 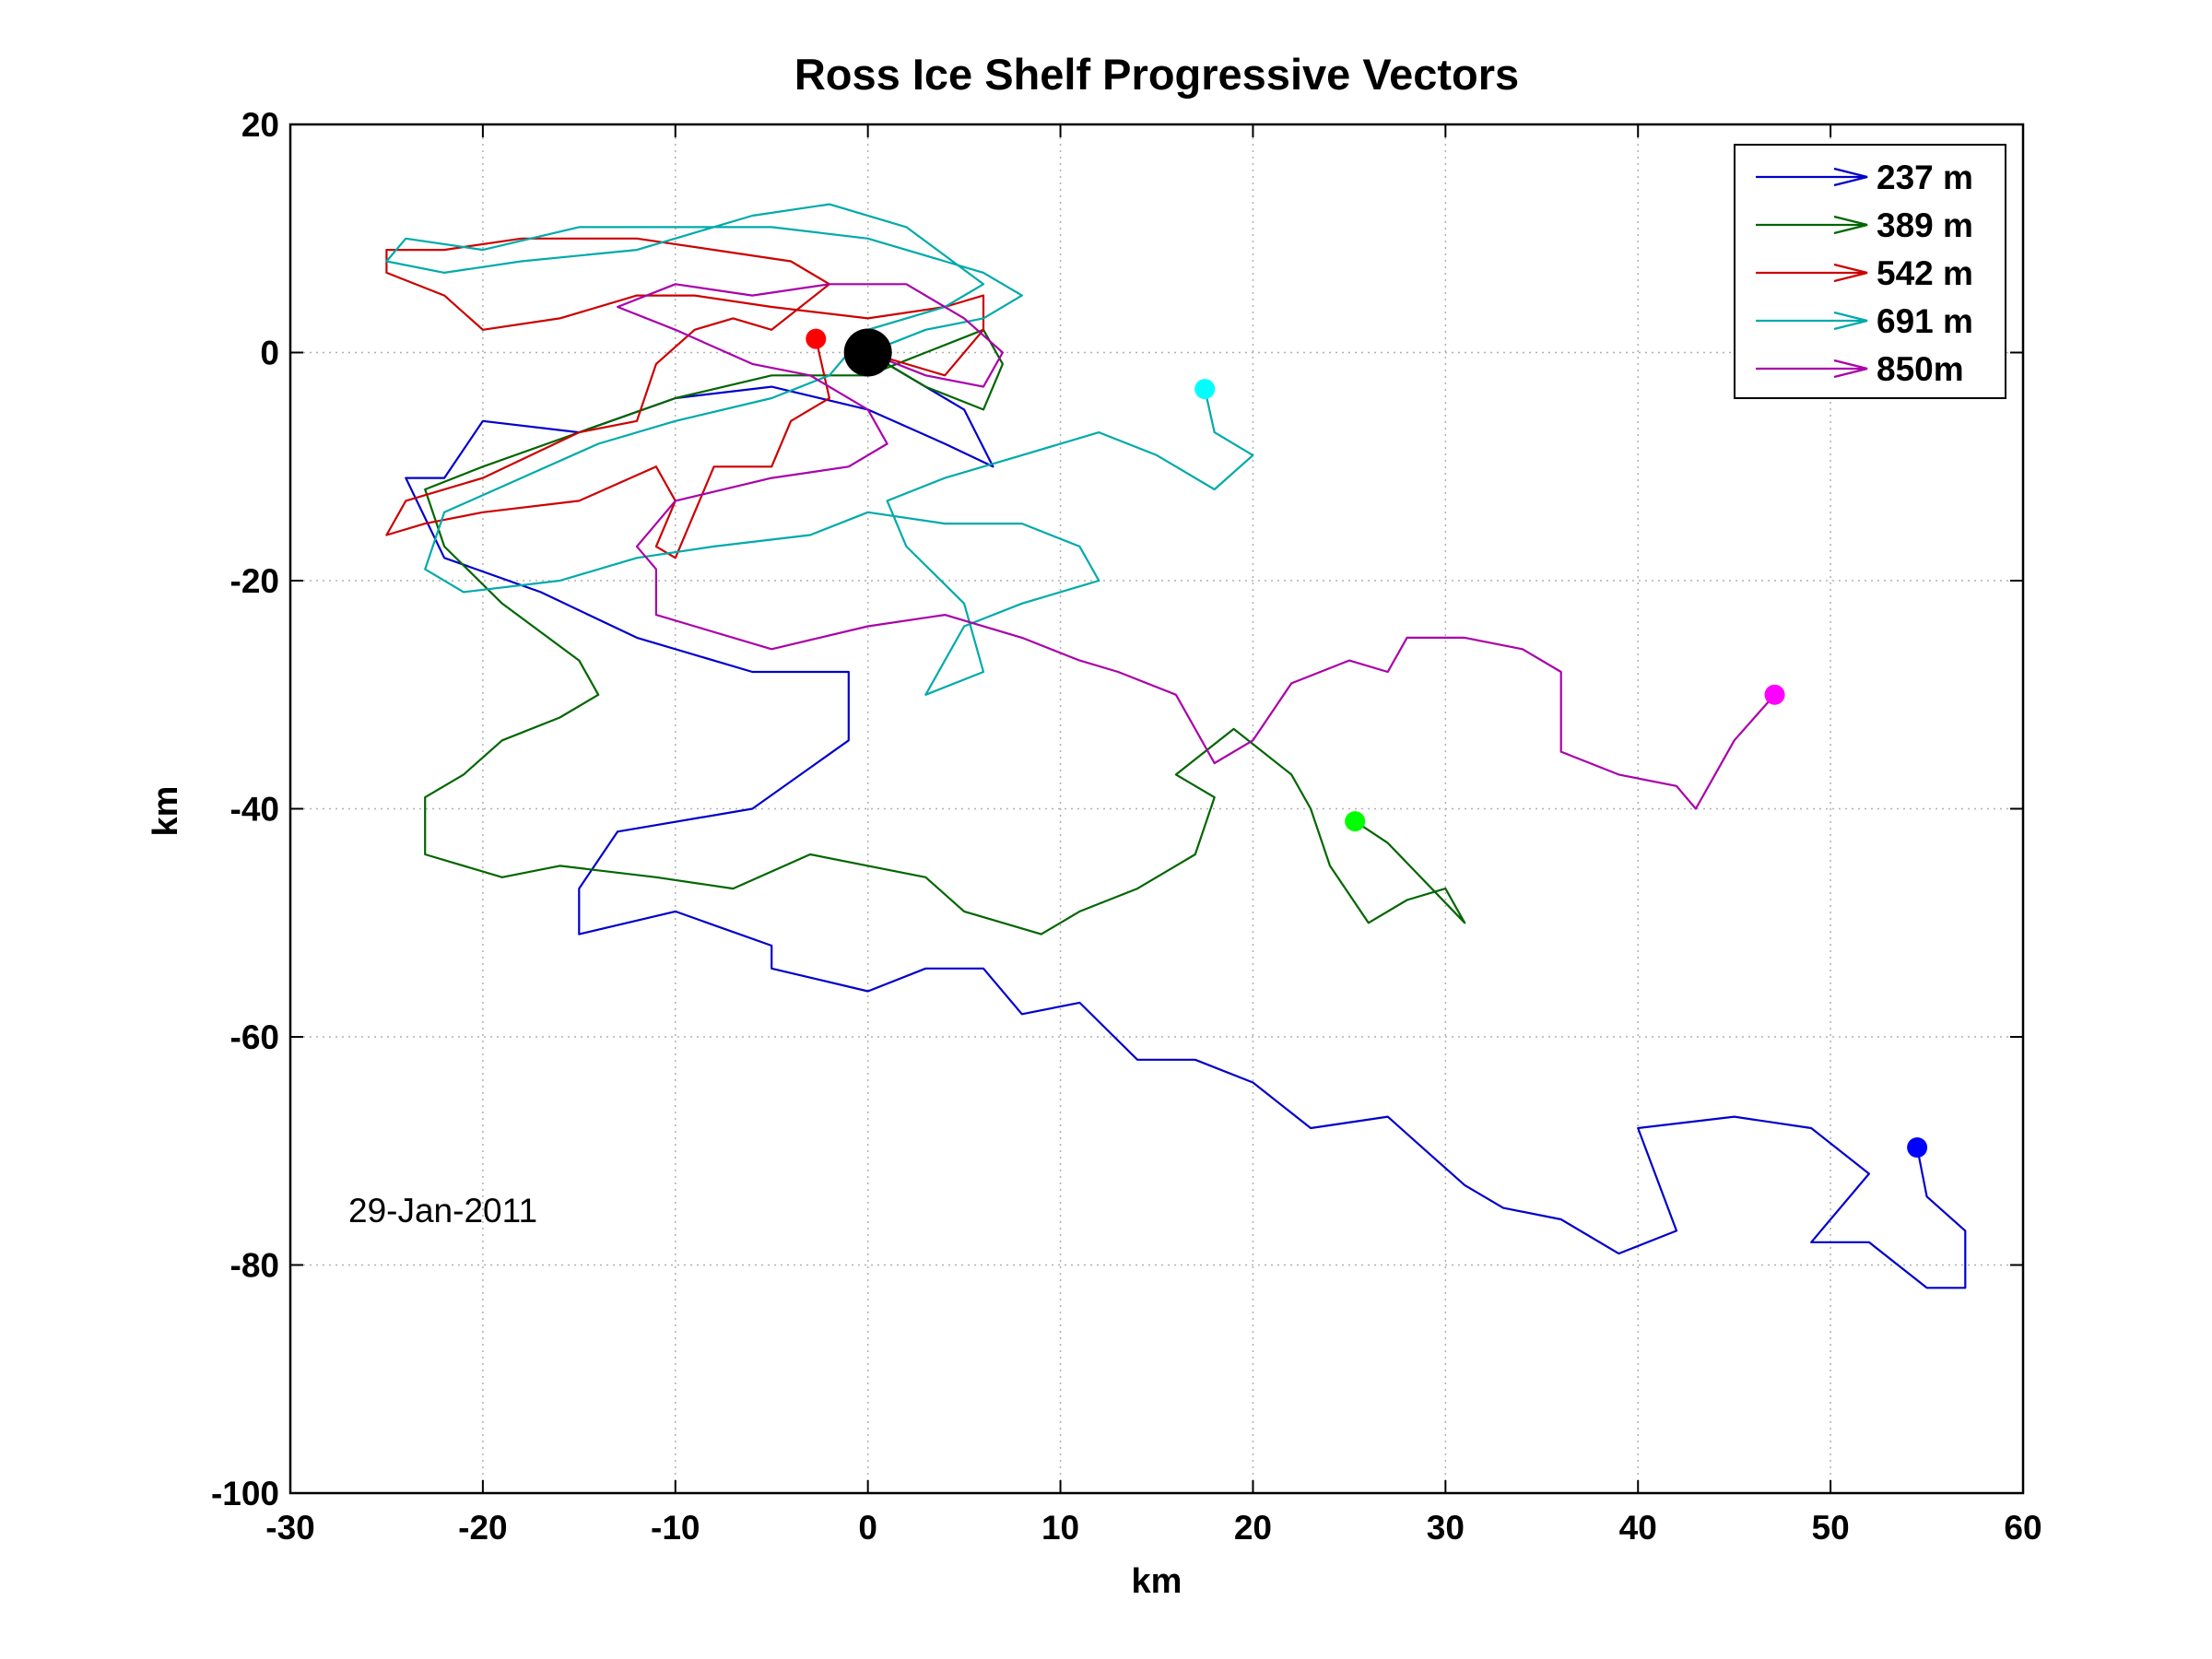 What do you see at coordinates (2022, 1528) in the screenshot?
I see `x-tick-label: 60` at bounding box center [2022, 1528].